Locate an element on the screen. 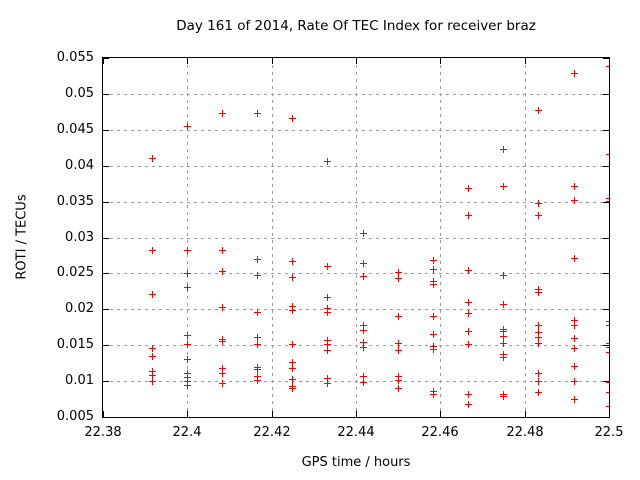 This screenshot has width=640, height=480. y-tick-label: 0.045 is located at coordinates (75, 129).